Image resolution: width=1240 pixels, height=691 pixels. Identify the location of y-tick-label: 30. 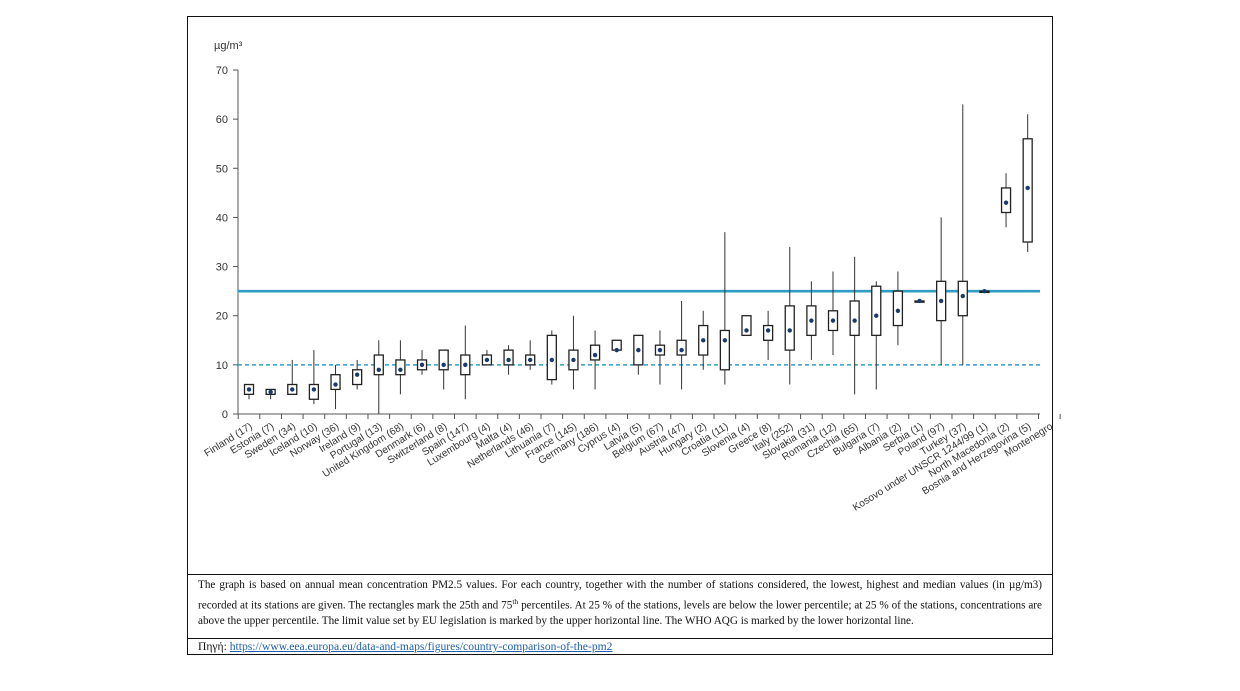
(222, 268).